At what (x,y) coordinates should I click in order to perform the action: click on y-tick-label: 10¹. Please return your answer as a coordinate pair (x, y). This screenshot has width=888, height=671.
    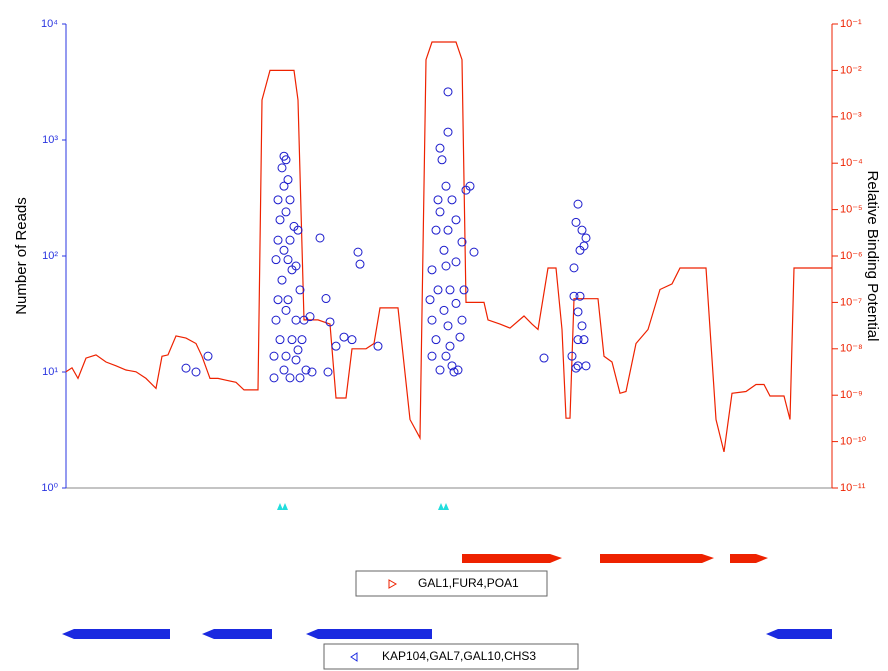
    Looking at the image, I should click on (50, 372).